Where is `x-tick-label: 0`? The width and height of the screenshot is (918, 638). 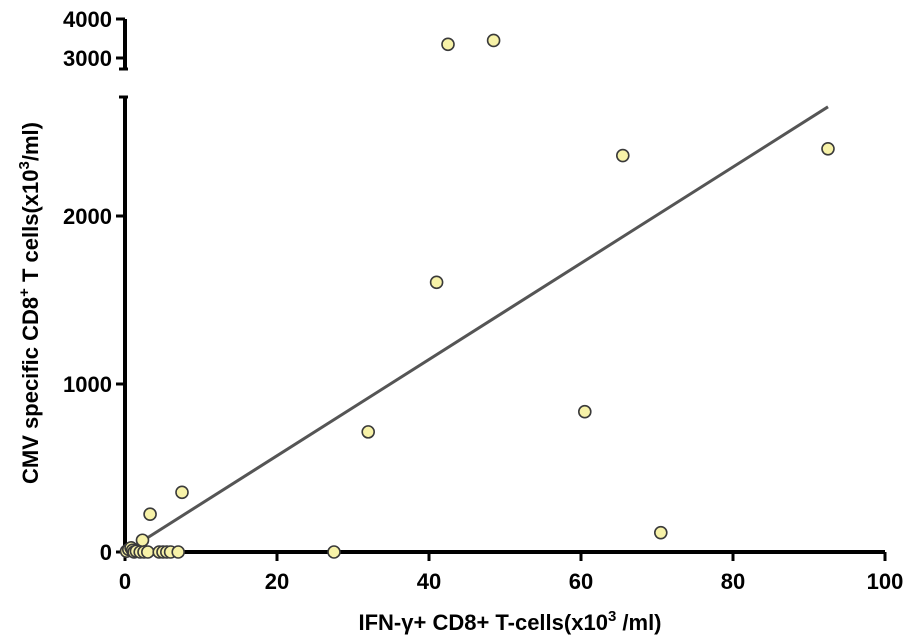 x-tick-label: 0 is located at coordinates (125, 581).